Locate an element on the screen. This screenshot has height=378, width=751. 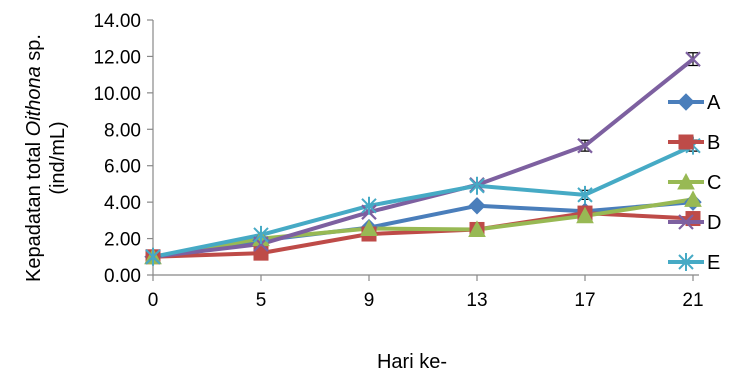
legend-label-b: B is located at coordinates (713, 143).